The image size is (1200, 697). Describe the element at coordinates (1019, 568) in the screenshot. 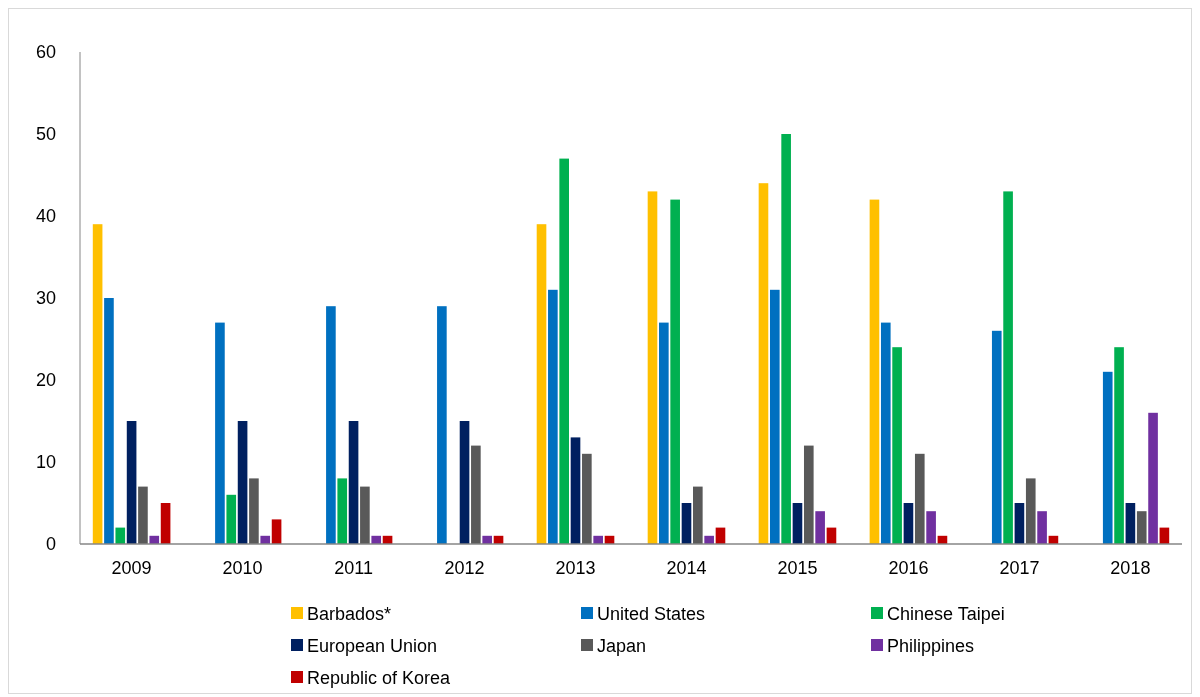

I see `x-tick-label: 2017` at that location.